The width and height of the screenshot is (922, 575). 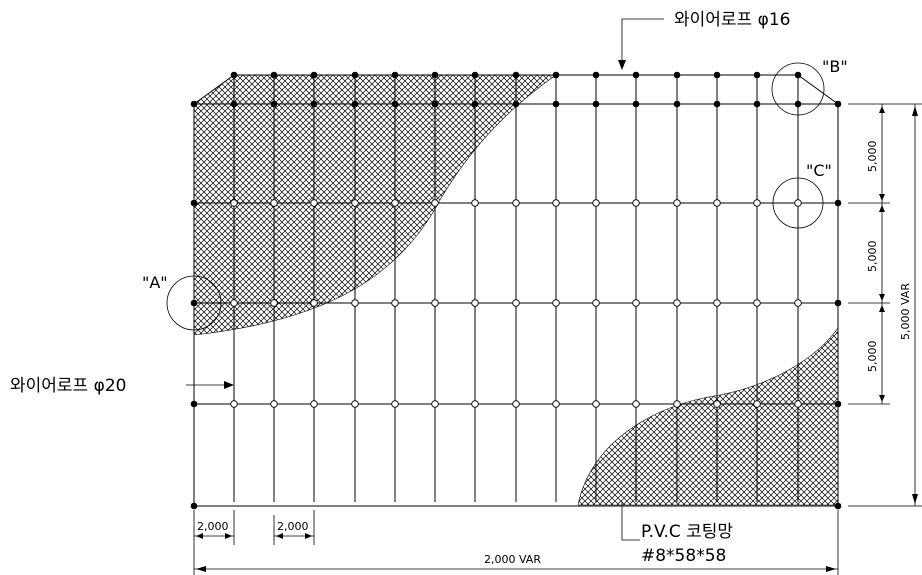 What do you see at coordinates (213, 526) in the screenshot?
I see `span-dimension-1: 2,000` at bounding box center [213, 526].